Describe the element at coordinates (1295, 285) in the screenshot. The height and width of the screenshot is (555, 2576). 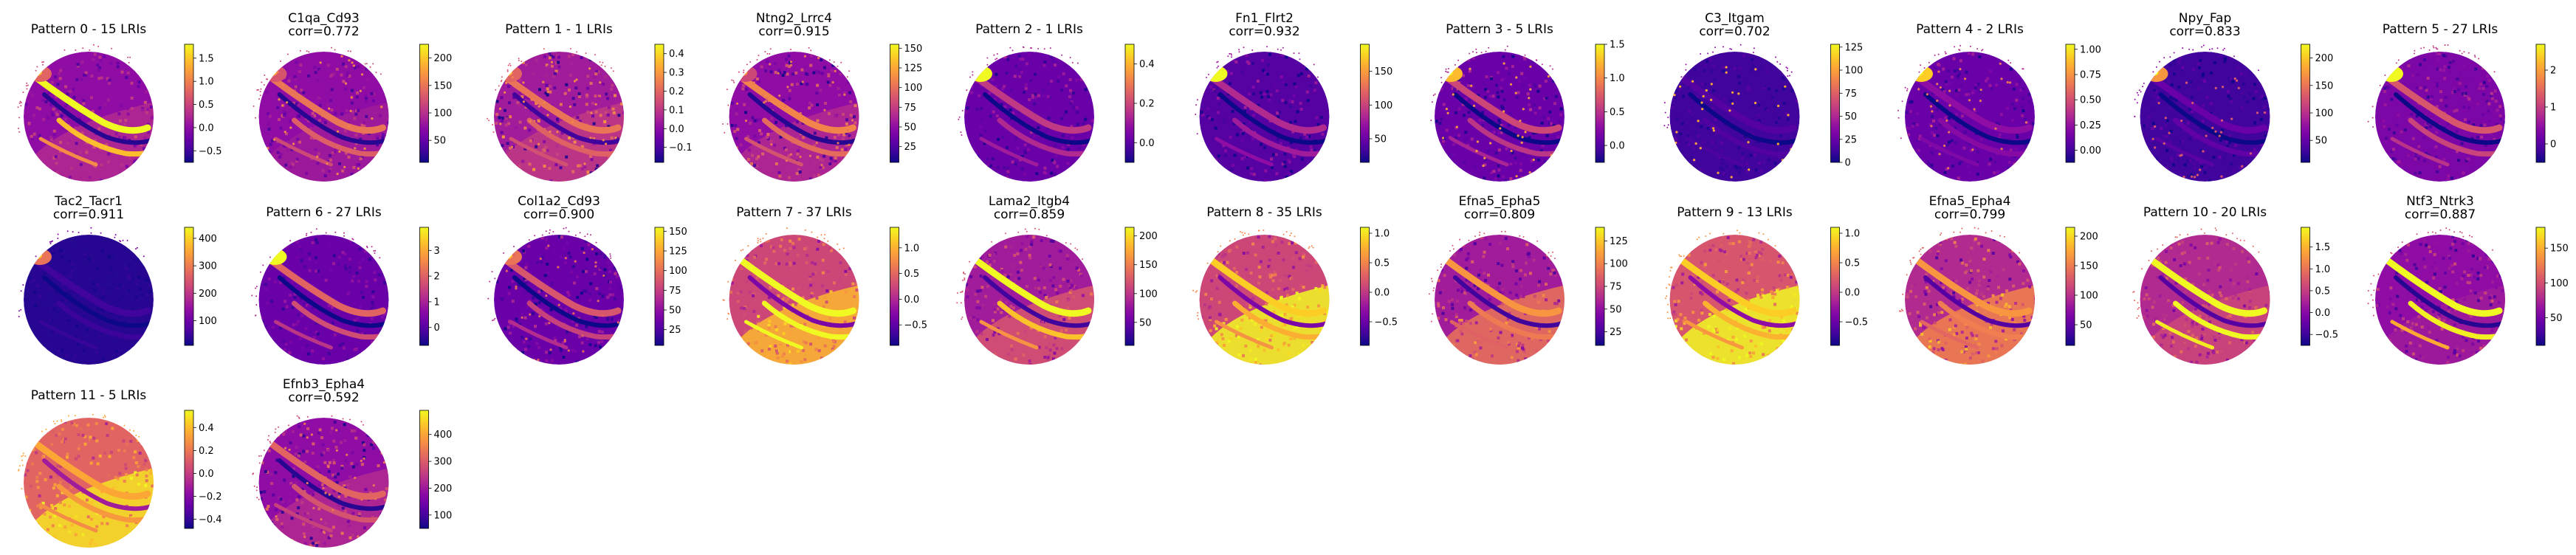
I see `chart-panel: Pattern 8 - 35 LRIs −0.5 0.0 0.5 1.0` at that location.